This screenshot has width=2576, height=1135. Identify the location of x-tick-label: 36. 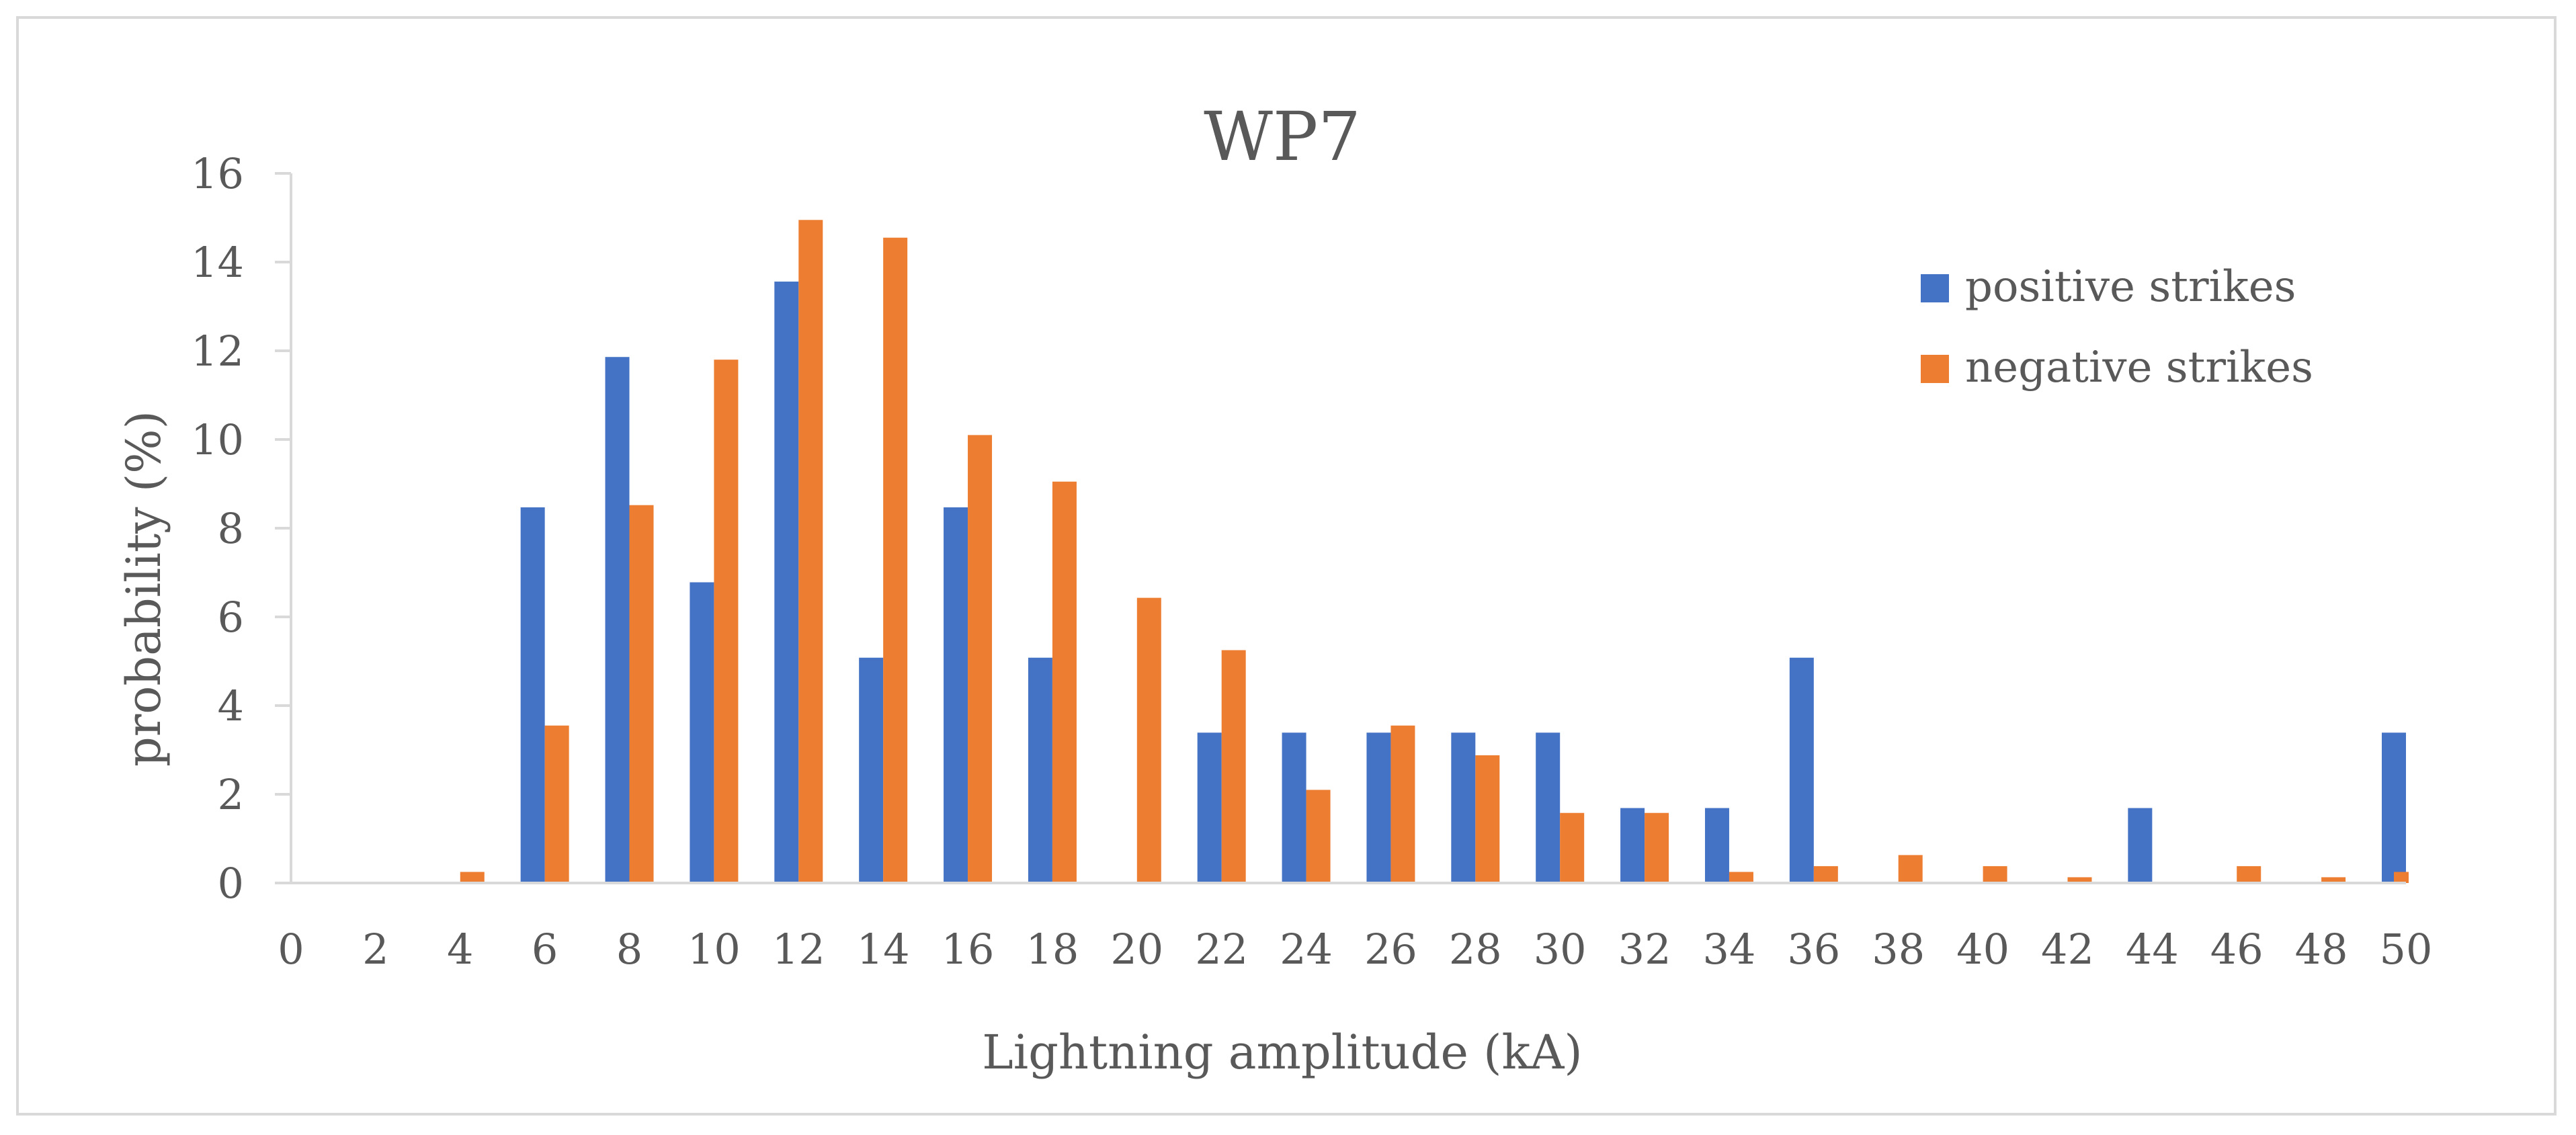
(1813, 949).